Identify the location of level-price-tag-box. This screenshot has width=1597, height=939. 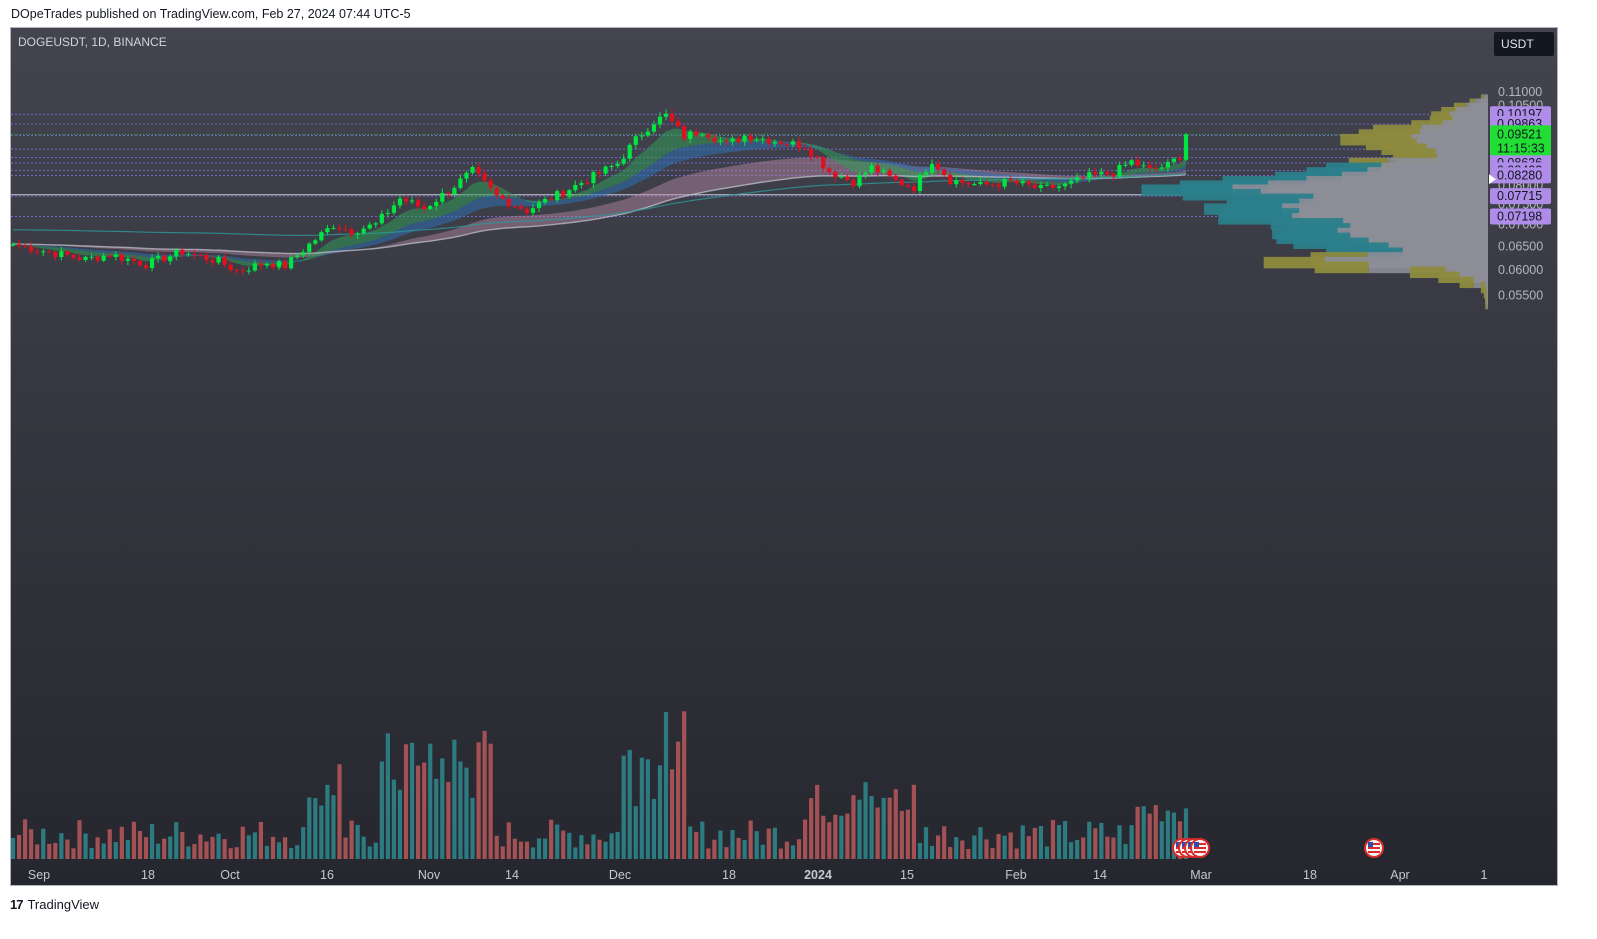
(1520, 216).